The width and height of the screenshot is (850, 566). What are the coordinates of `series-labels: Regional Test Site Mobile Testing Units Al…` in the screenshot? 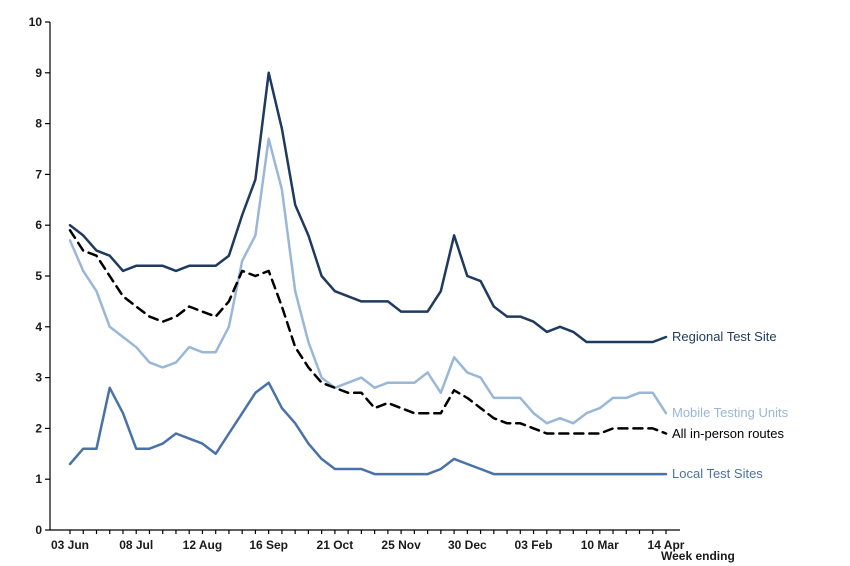 It's located at (730, 405).